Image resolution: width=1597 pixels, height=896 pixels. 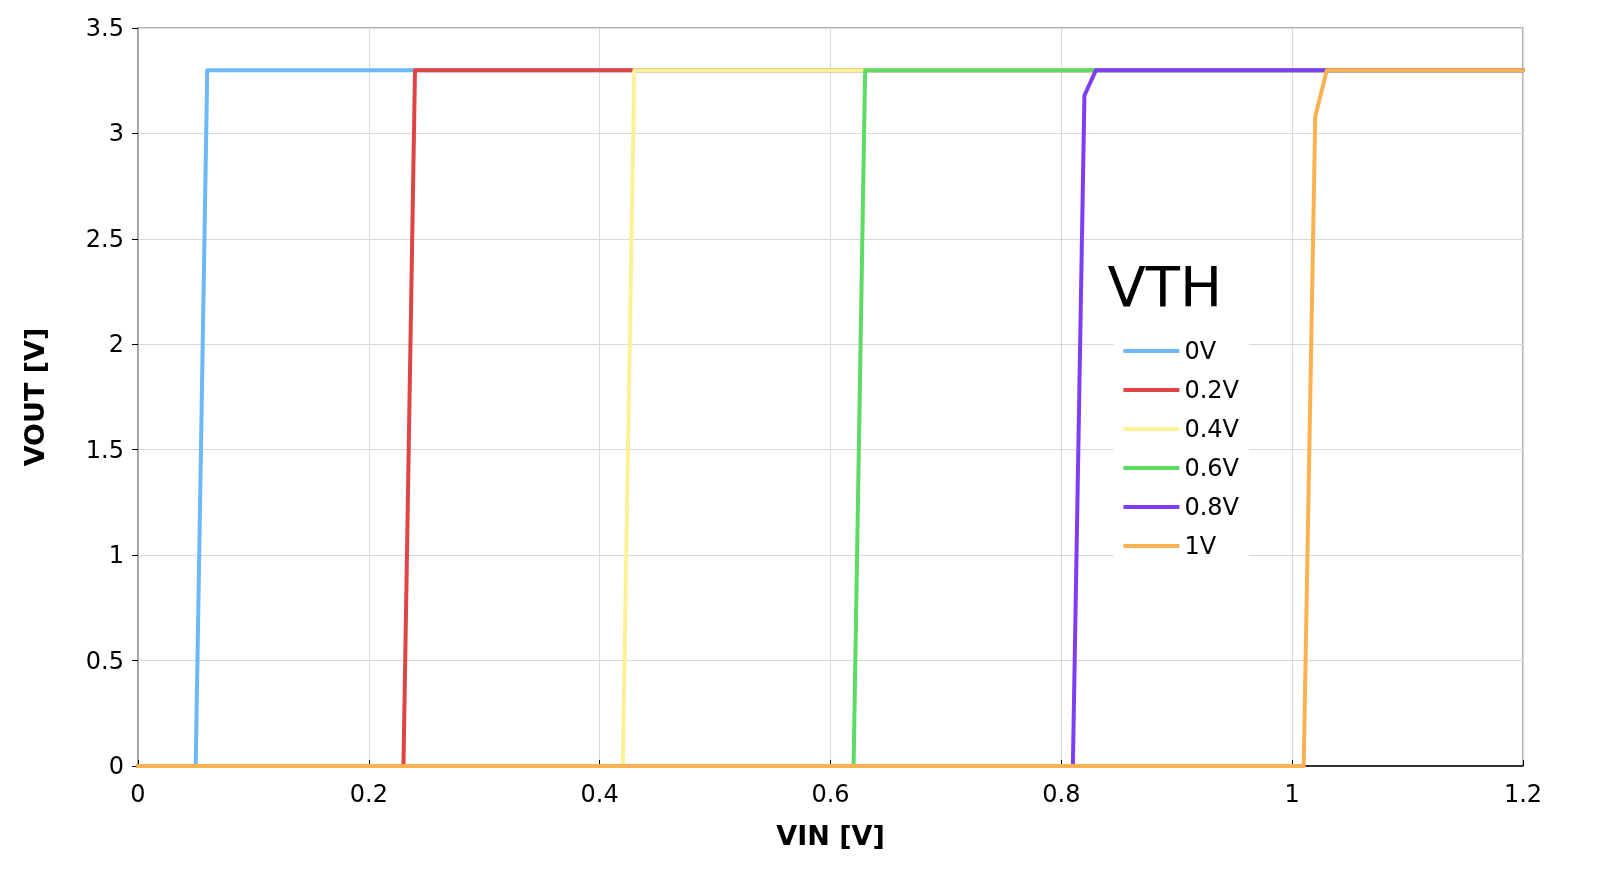 I want to click on x-tick-label: 0.2, so click(x=368, y=794).